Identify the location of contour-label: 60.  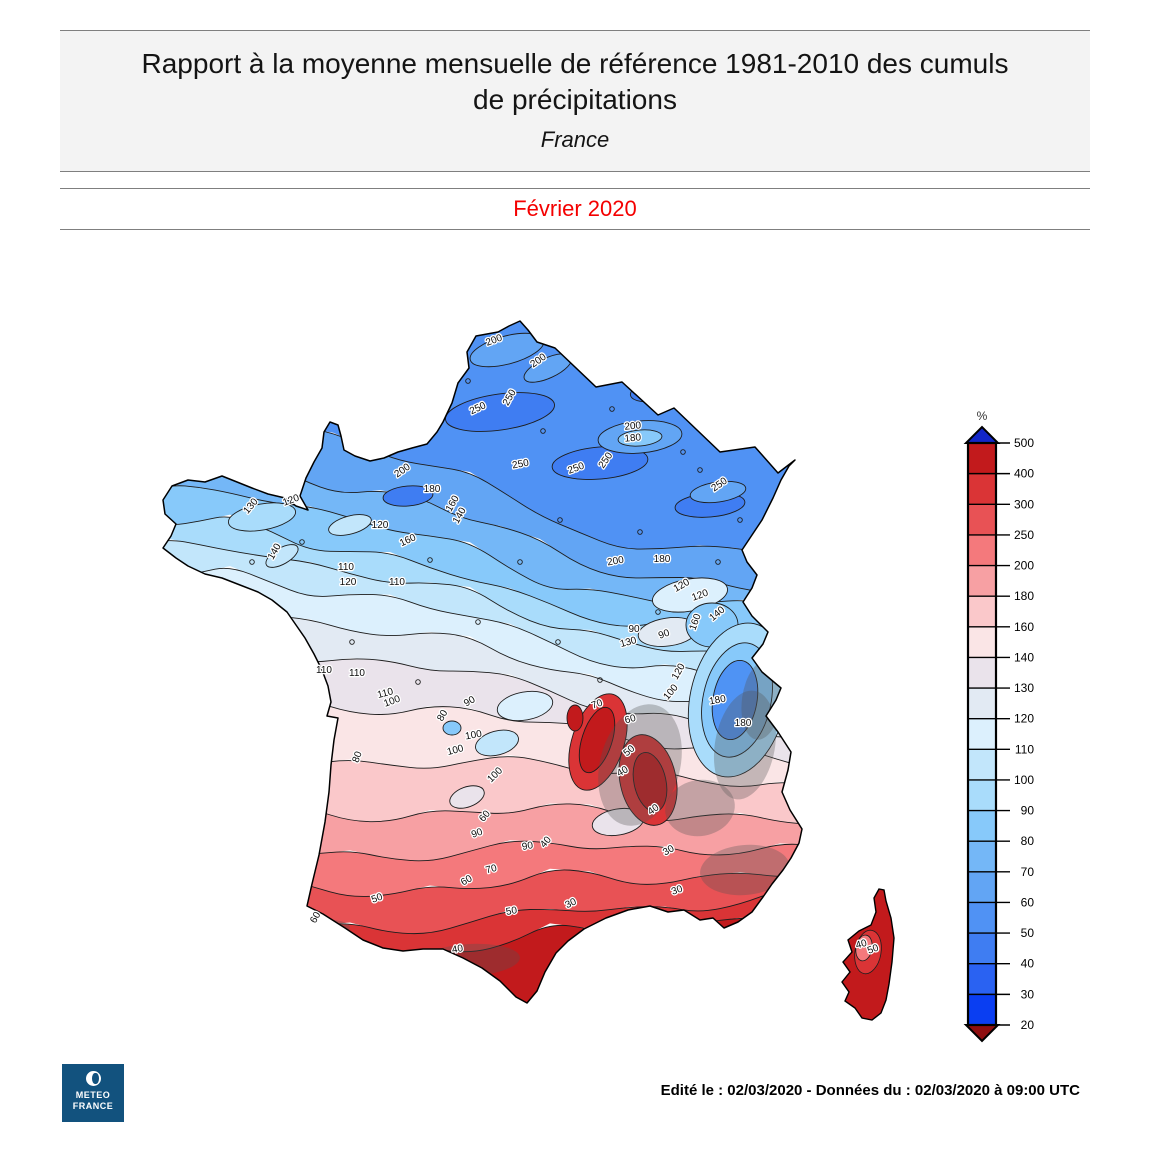
(631, 720).